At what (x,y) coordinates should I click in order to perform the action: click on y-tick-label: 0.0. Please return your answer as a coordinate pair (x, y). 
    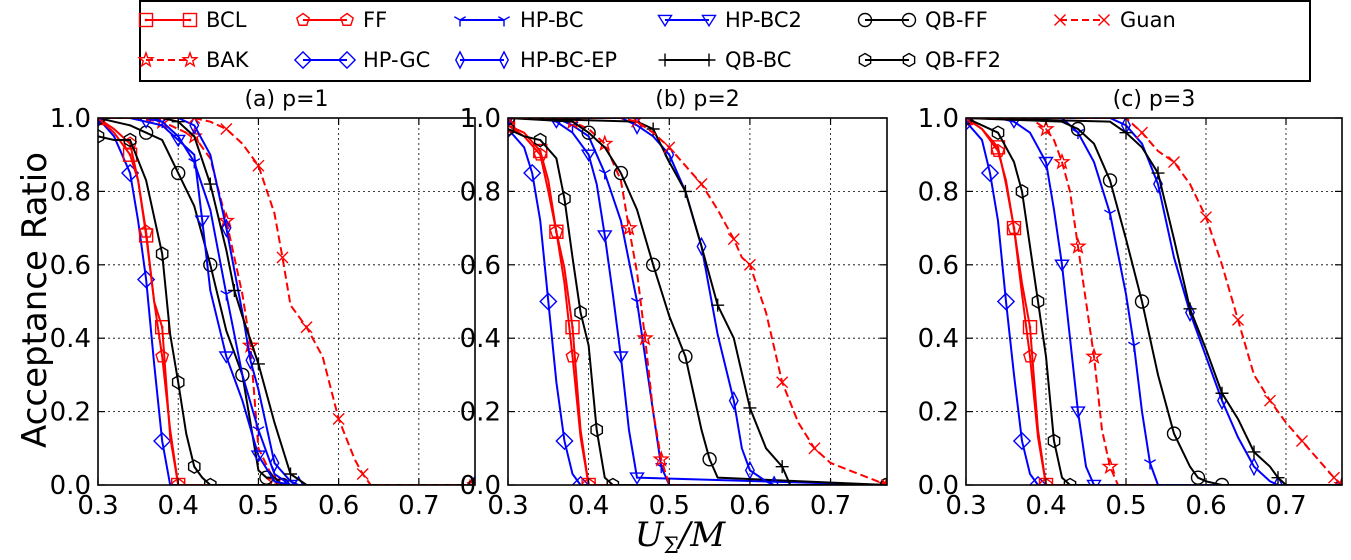
    Looking at the image, I should click on (938, 486).